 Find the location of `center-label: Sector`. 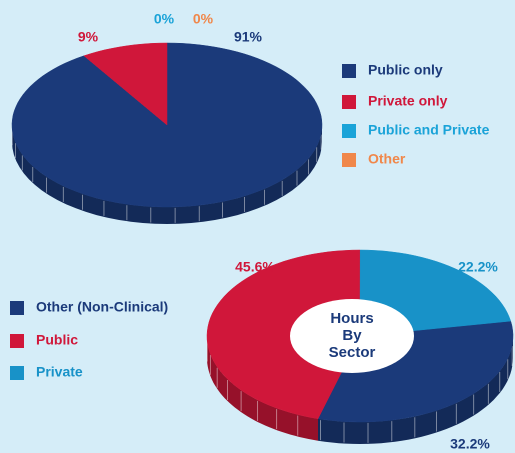

center-label: Sector is located at coordinates (352, 352).